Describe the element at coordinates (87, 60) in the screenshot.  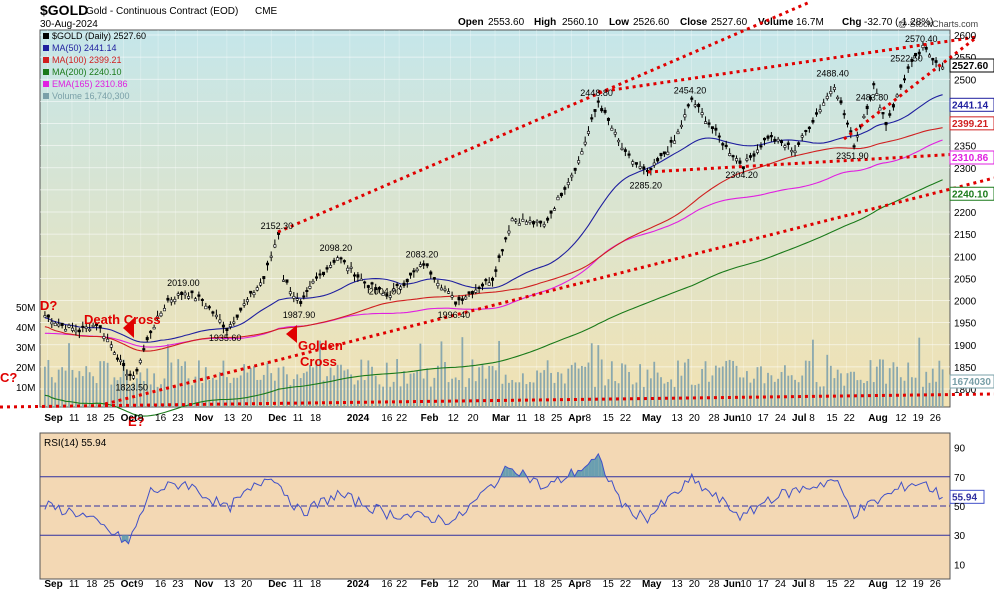
I see `legend-entry: MA(100) 2399.21` at that location.